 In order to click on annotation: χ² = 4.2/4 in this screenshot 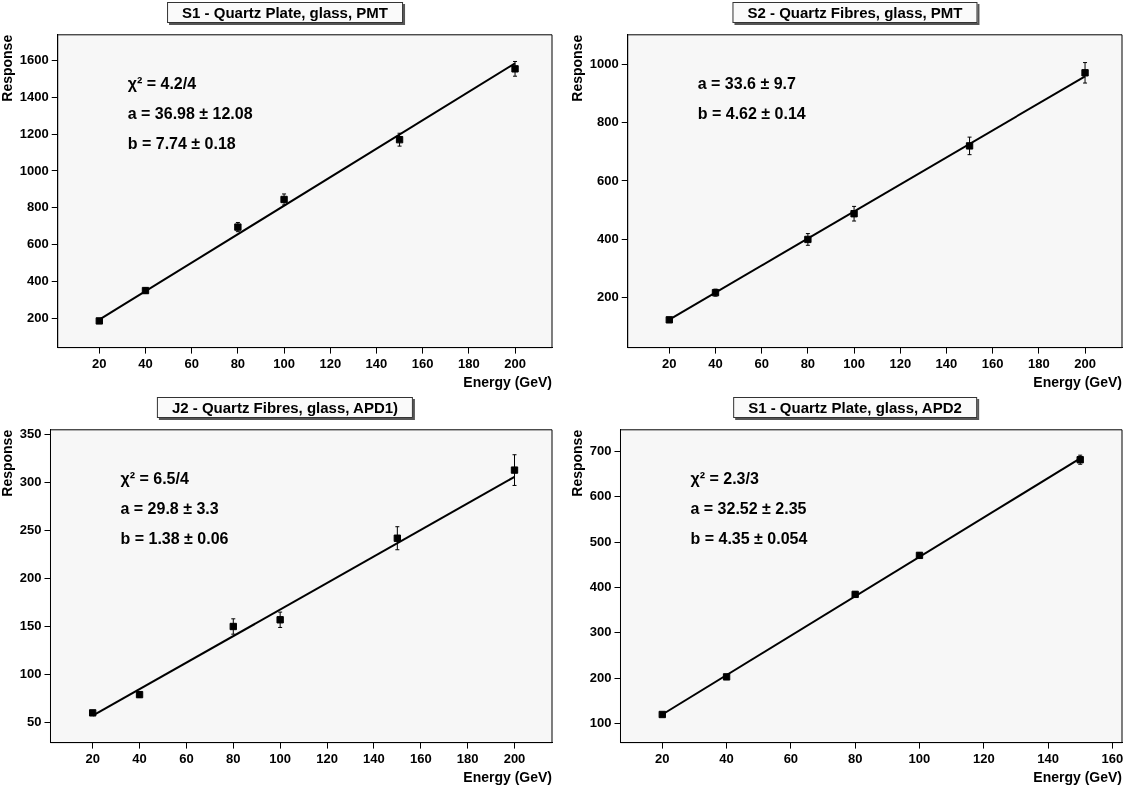, I will do `click(162, 84)`.